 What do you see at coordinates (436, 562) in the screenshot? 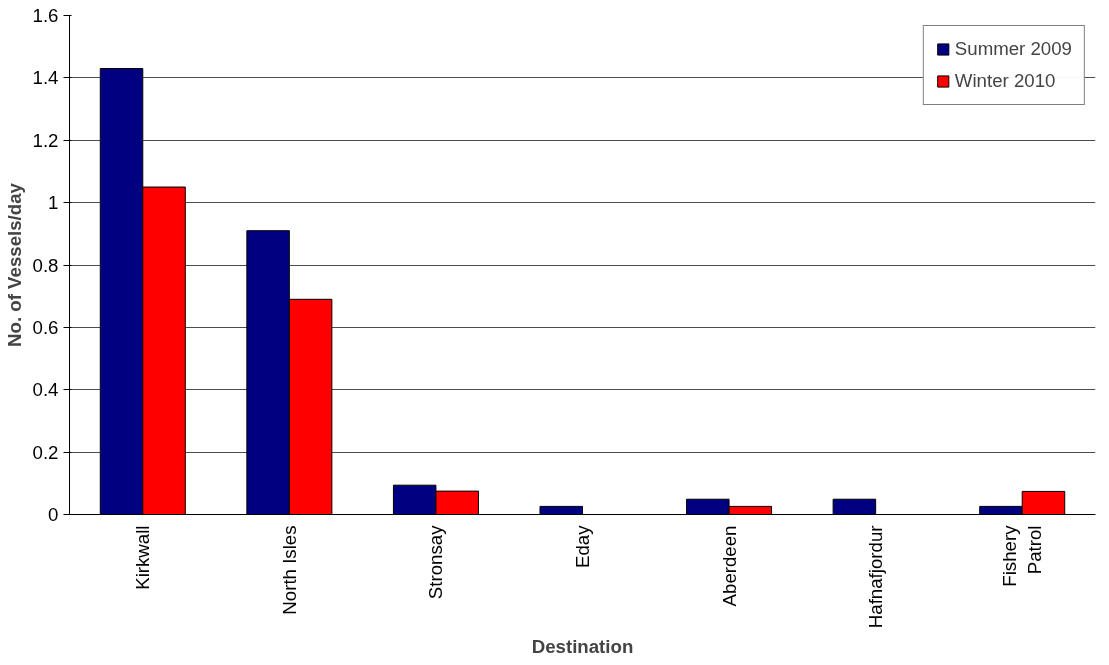
I see `x-tick-label: Stronsay` at bounding box center [436, 562].